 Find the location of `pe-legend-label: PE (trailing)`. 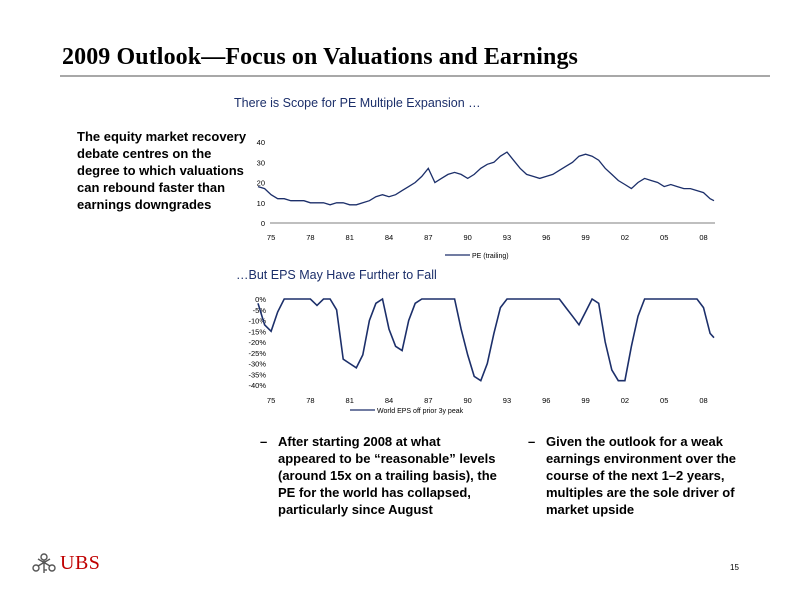

pe-legend-label: PE (trailing) is located at coordinates (490, 256).